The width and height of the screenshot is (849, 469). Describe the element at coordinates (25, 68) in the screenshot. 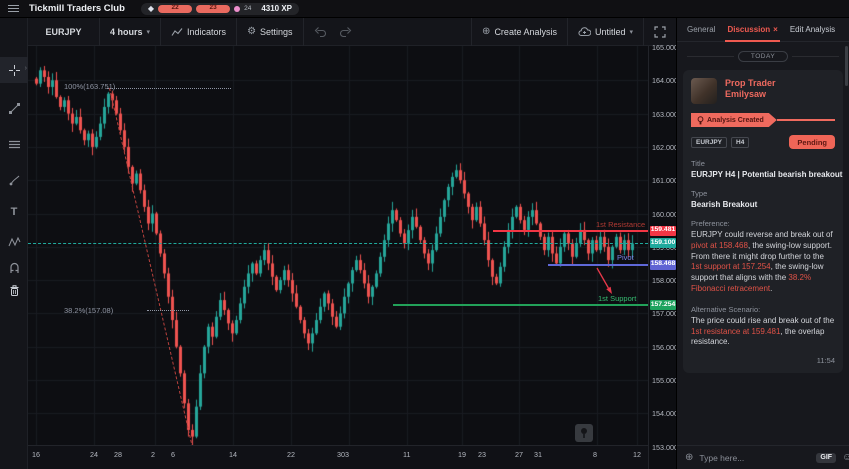

I see `tool-expand-icon: ›` at that location.